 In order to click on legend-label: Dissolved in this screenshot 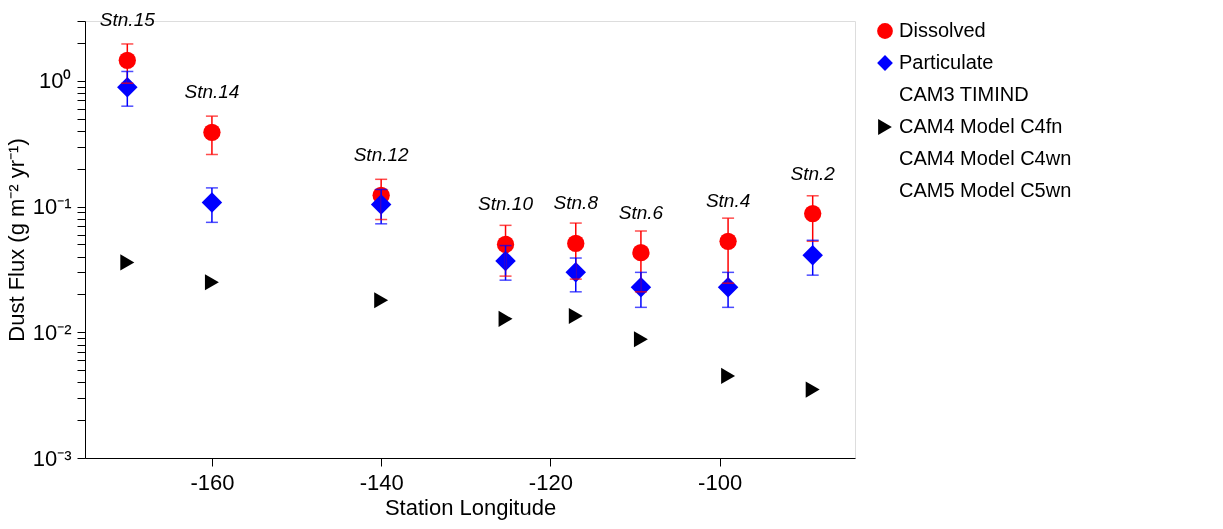, I will do `click(942, 30)`.